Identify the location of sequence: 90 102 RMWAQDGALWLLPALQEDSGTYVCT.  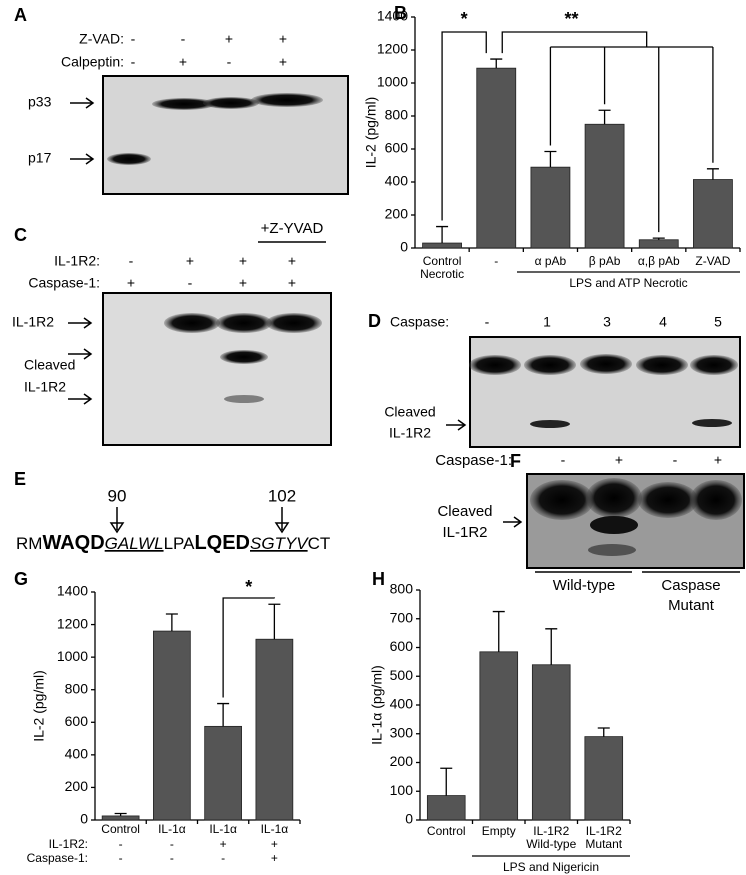
(173, 520).